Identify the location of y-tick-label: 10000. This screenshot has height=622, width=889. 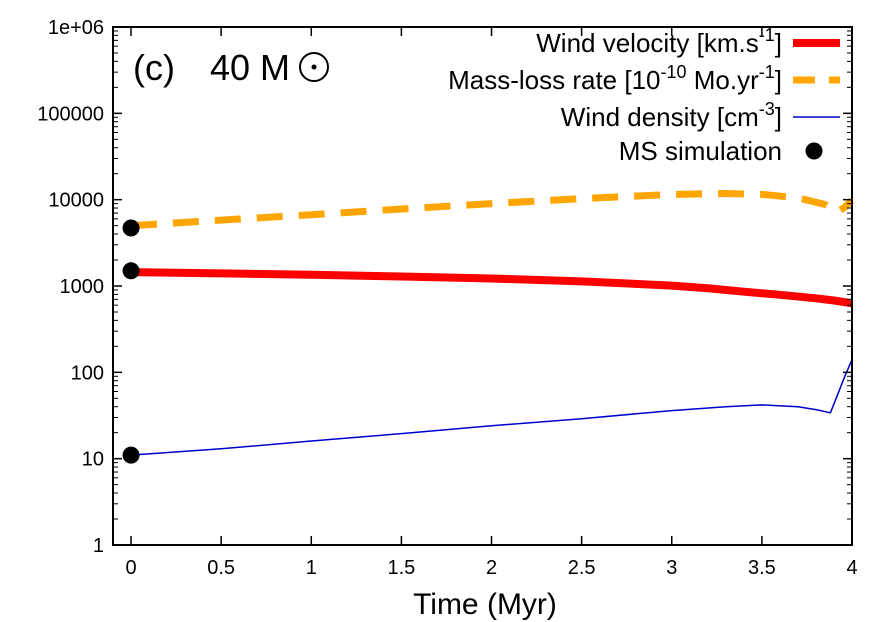
(76, 201).